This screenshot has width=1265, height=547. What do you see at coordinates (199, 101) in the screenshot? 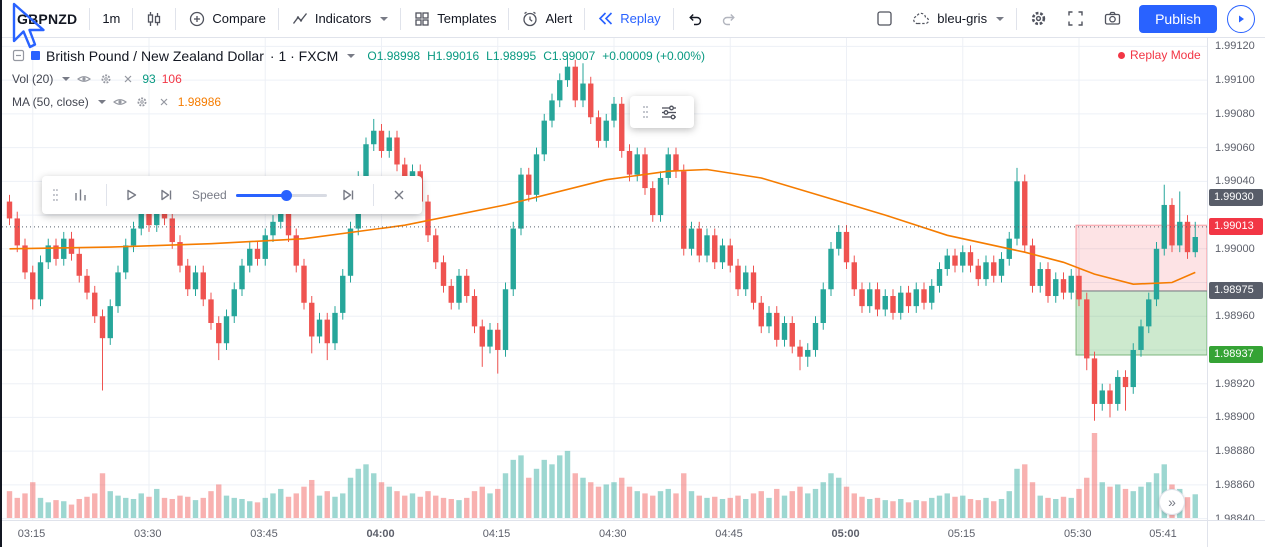
I see `ma-value: 1.98986` at bounding box center [199, 101].